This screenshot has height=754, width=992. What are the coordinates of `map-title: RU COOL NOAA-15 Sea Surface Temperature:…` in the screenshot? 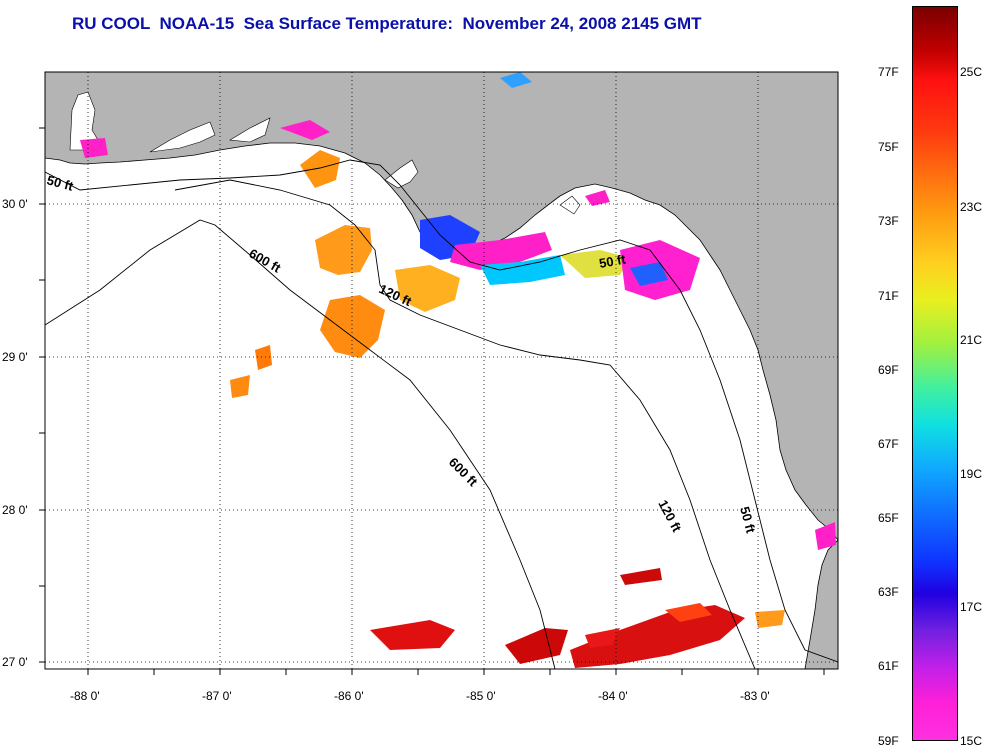 It's located at (387, 23).